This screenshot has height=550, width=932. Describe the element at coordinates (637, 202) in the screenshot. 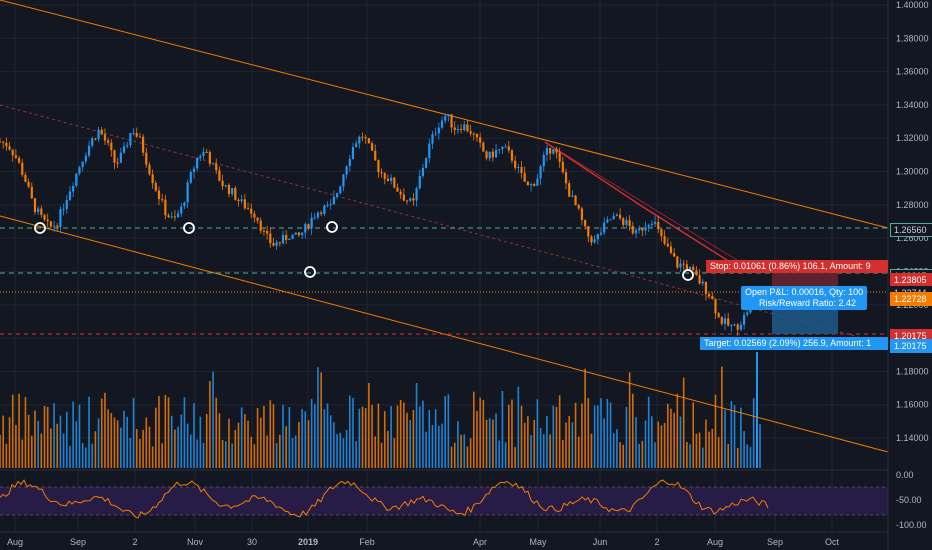

I see `red-trend-line` at that location.